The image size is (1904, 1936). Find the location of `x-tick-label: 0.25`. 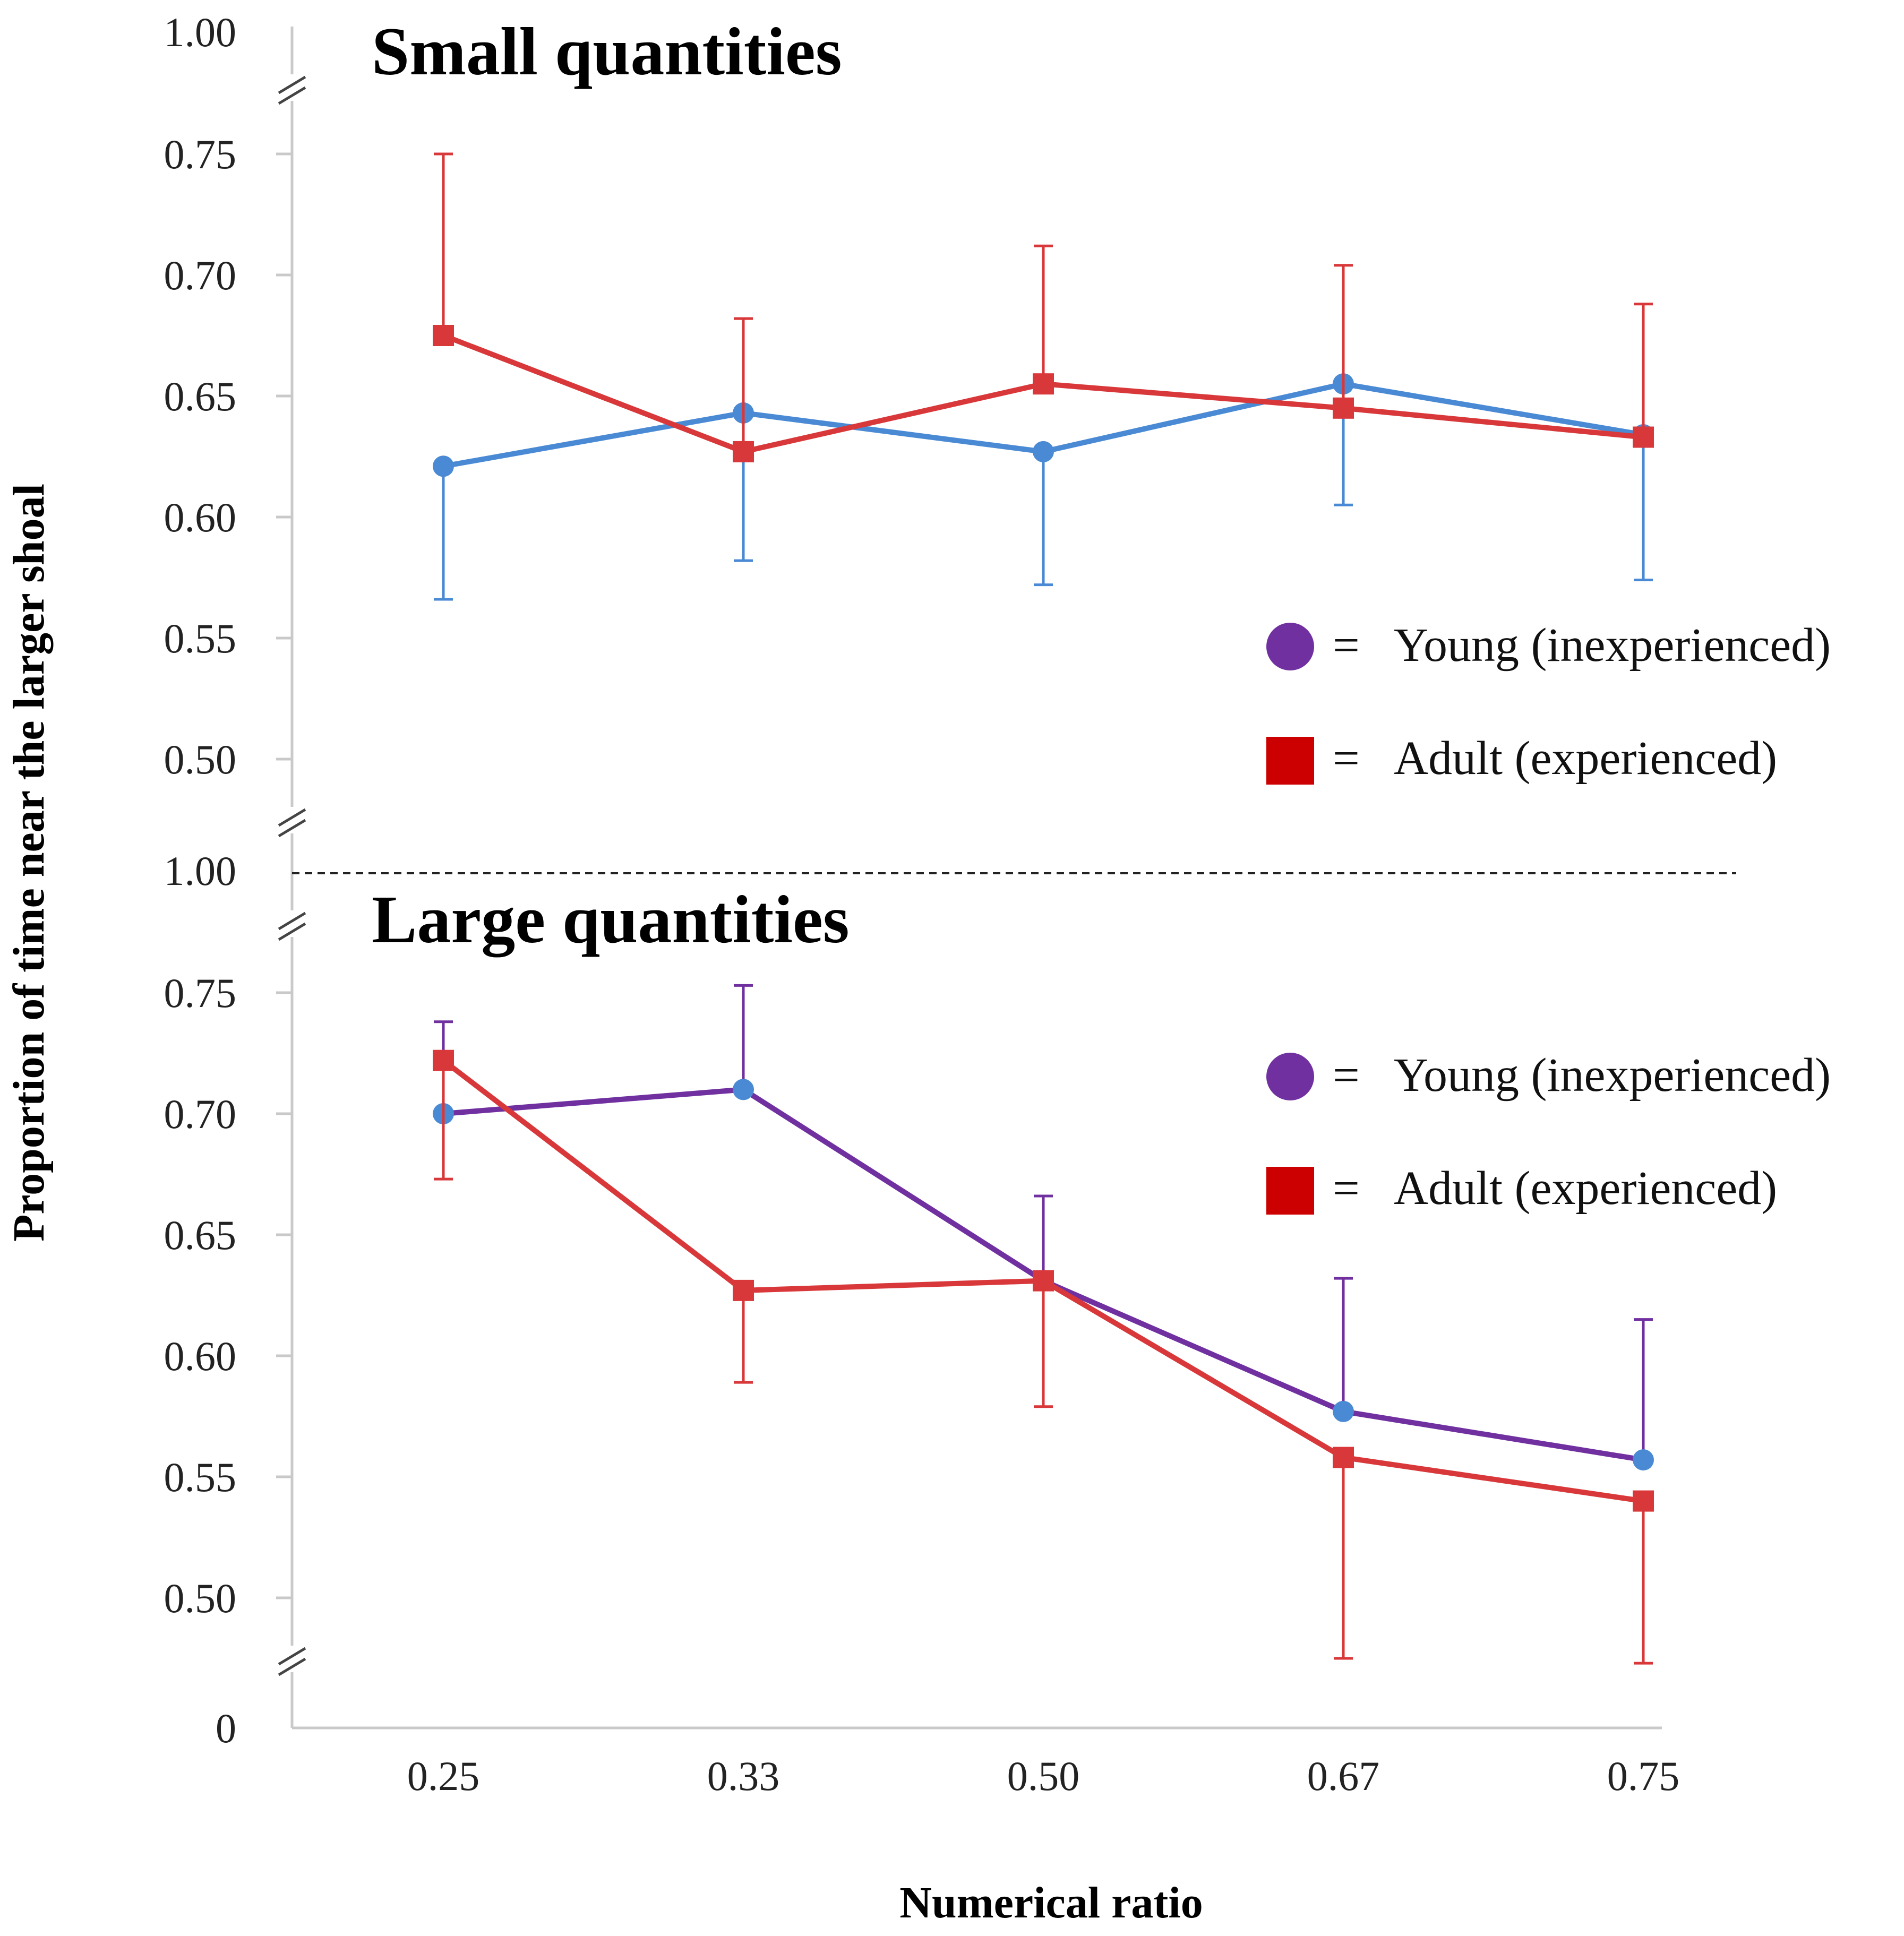

x-tick-label: 0.25 is located at coordinates (444, 1776).